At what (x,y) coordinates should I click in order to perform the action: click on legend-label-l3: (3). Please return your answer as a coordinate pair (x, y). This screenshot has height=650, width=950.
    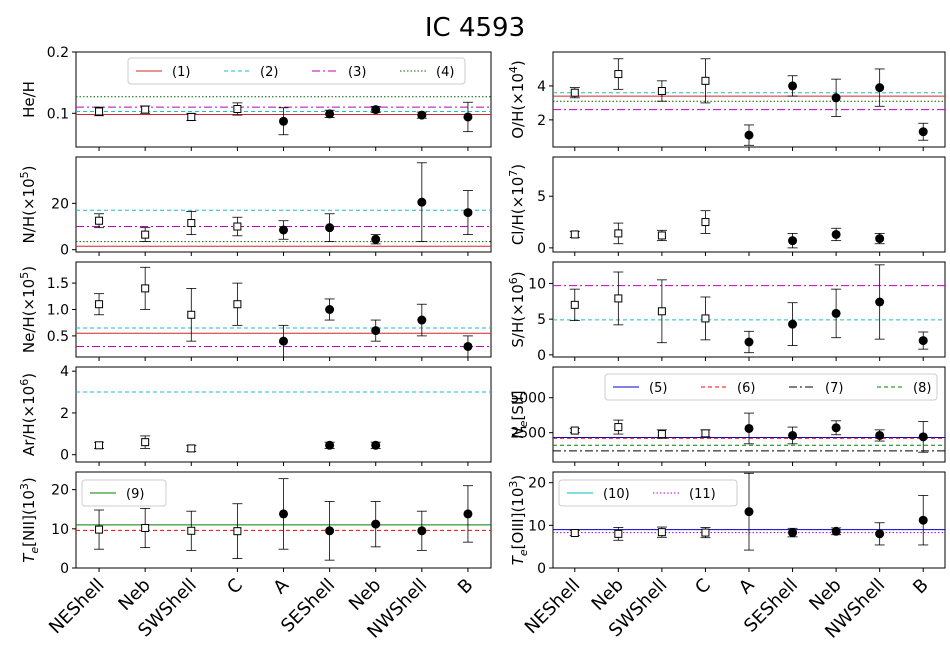
    Looking at the image, I should click on (357, 72).